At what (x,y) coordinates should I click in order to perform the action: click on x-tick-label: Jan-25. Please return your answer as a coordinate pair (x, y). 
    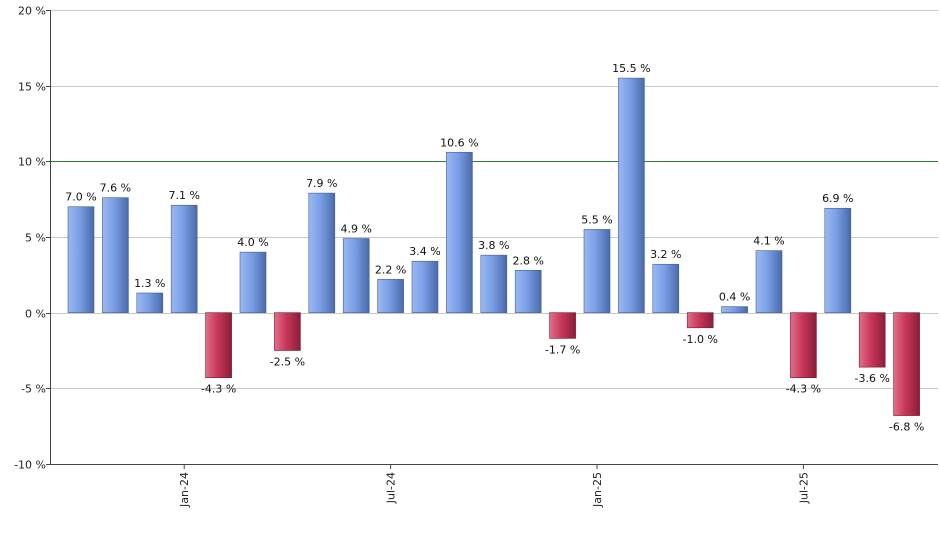
    Looking at the image, I should click on (597, 490).